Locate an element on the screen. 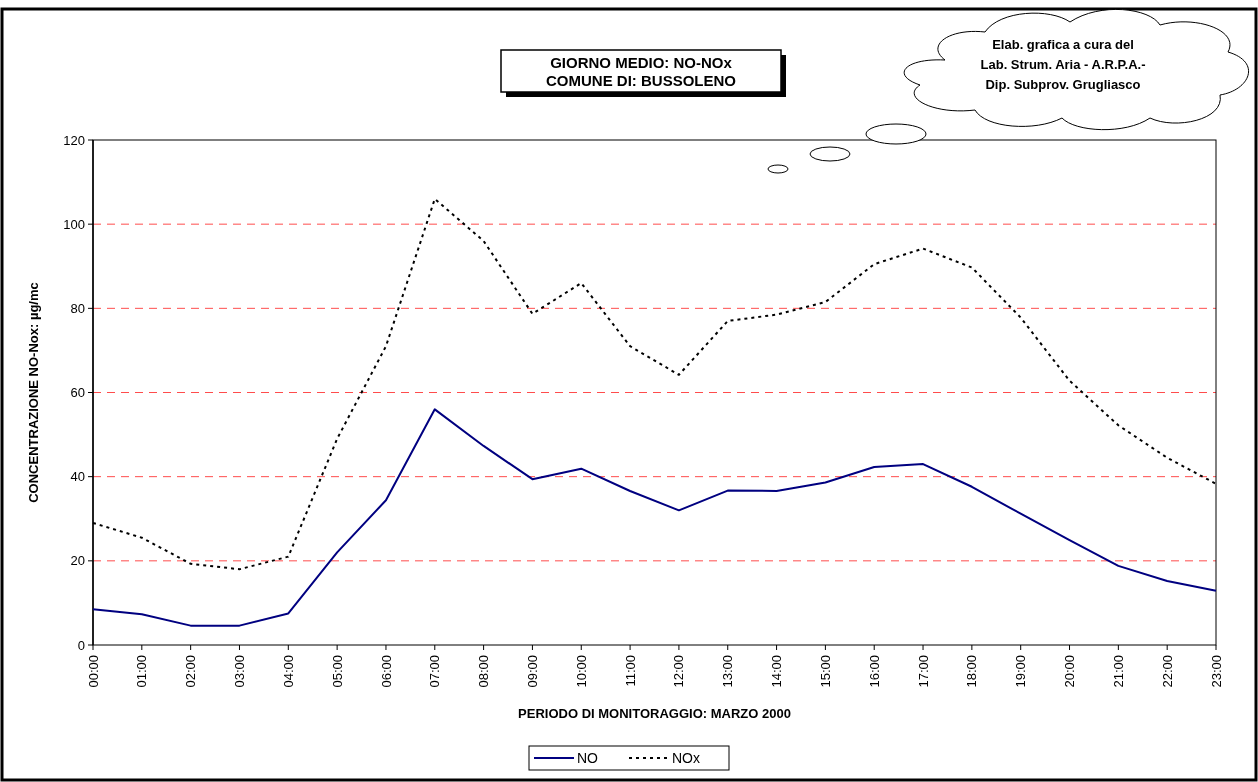  x-tick-label: 15:00 is located at coordinates (825, 671).